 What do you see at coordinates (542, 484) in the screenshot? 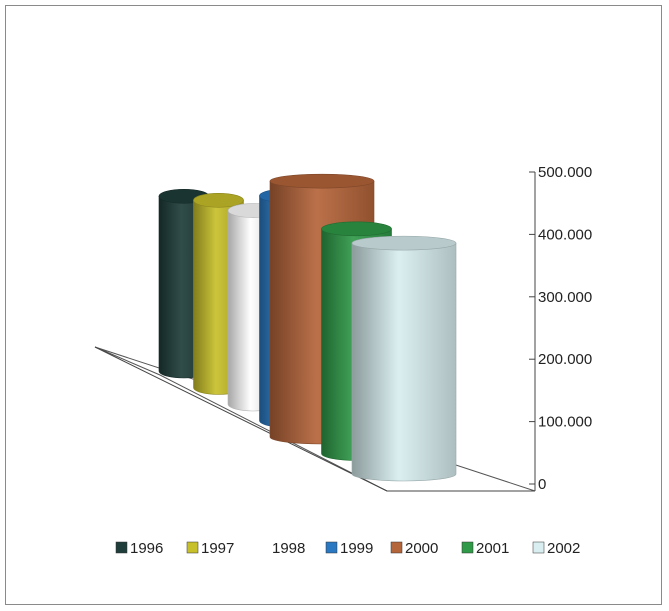
I see `y-tick-label: 0` at bounding box center [542, 484].